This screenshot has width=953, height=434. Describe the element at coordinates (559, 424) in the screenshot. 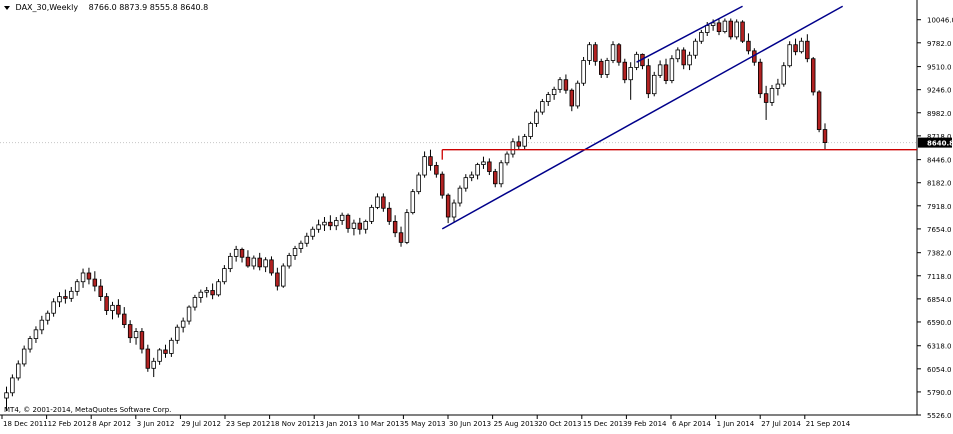

I see `x-tick-label: 20 Oct 2013` at that location.